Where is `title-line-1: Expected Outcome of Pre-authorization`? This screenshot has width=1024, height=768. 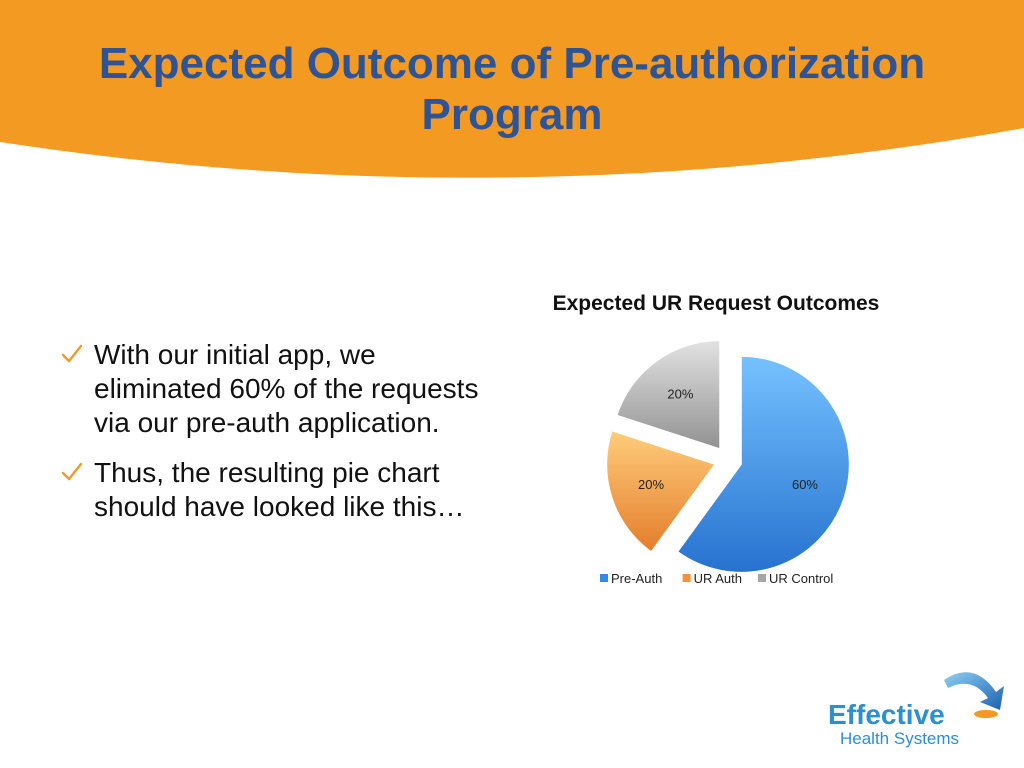
title-line-1: Expected Outcome of Pre-authorization is located at coordinates (512, 63).